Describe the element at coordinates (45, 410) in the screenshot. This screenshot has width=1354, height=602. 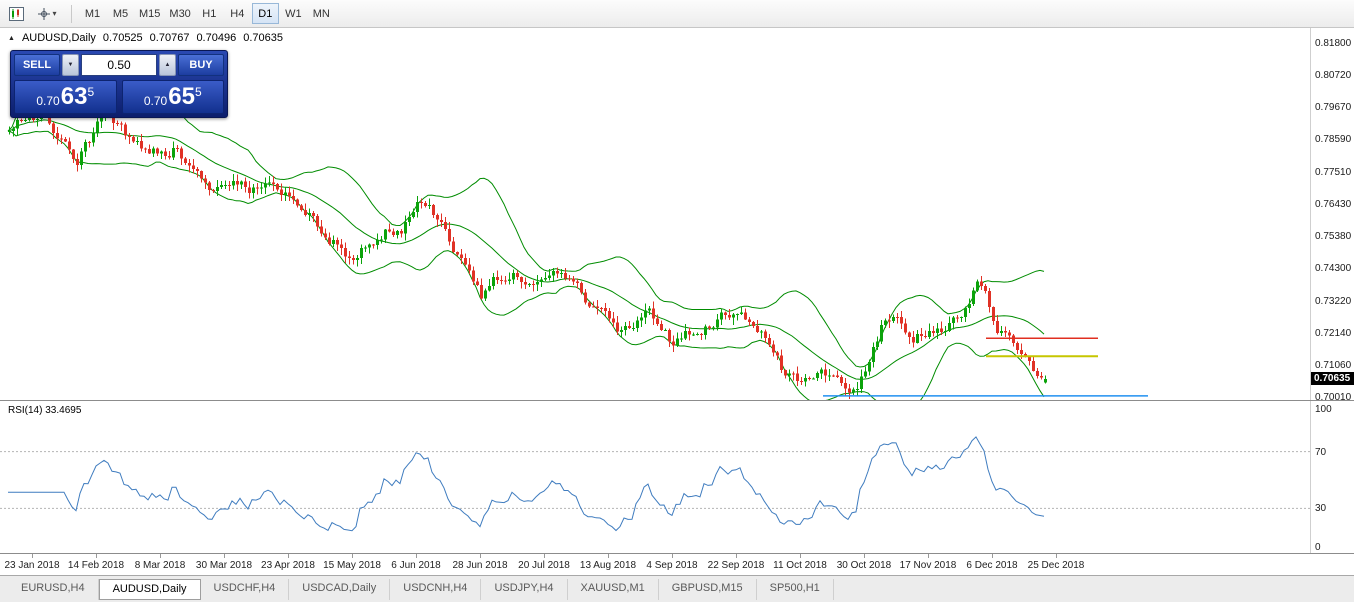
I see `rsi-indicator-label: RSI(14) 33.4695` at that location.